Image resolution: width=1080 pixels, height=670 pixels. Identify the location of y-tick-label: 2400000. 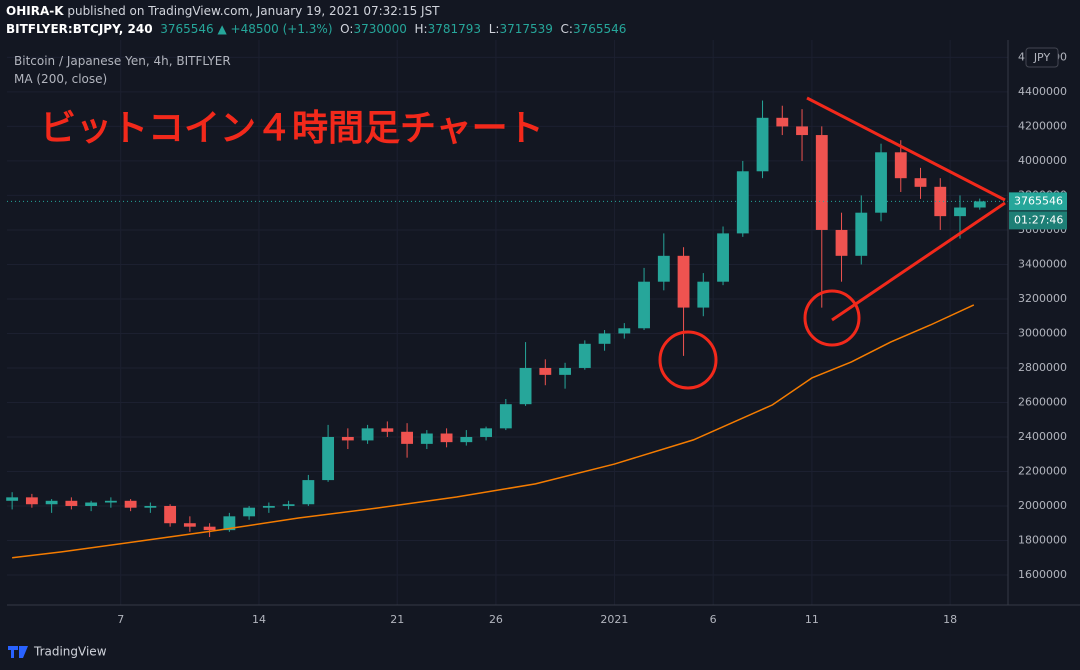
(1042, 436).